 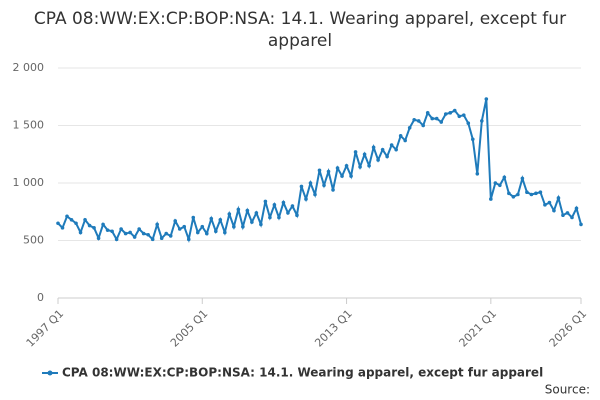 What do you see at coordinates (29, 125) in the screenshot?
I see `y-tick-label: 1 500` at bounding box center [29, 125].